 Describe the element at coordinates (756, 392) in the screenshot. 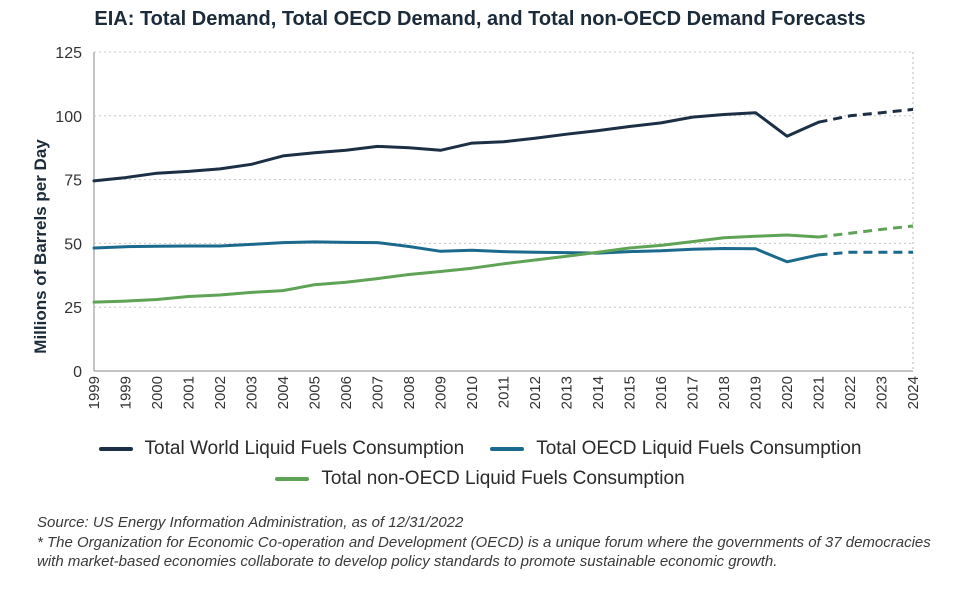

I see `x-tick-label: 2019` at that location.